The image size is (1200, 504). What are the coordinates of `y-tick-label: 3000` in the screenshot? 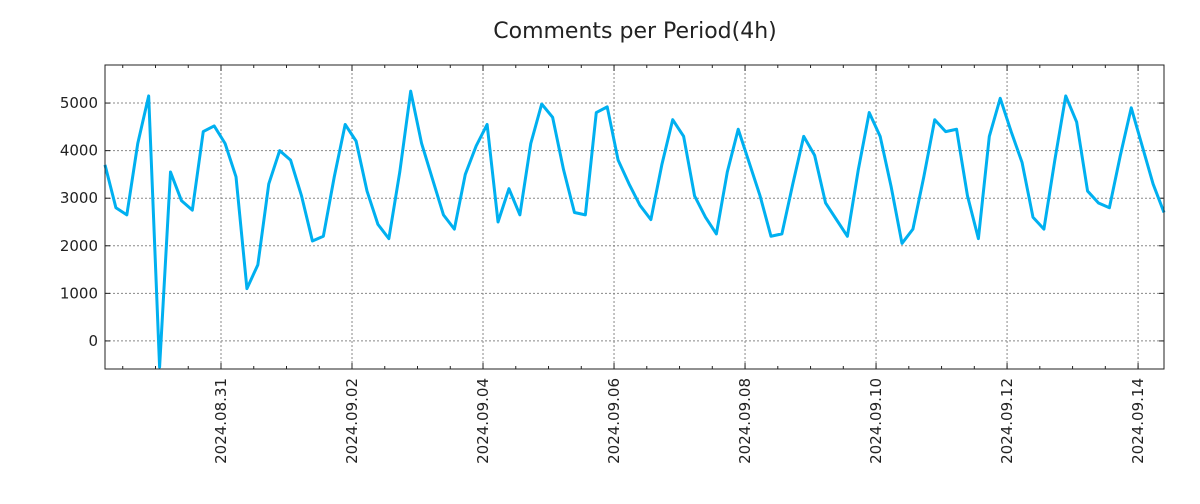 It's located at (79, 198).